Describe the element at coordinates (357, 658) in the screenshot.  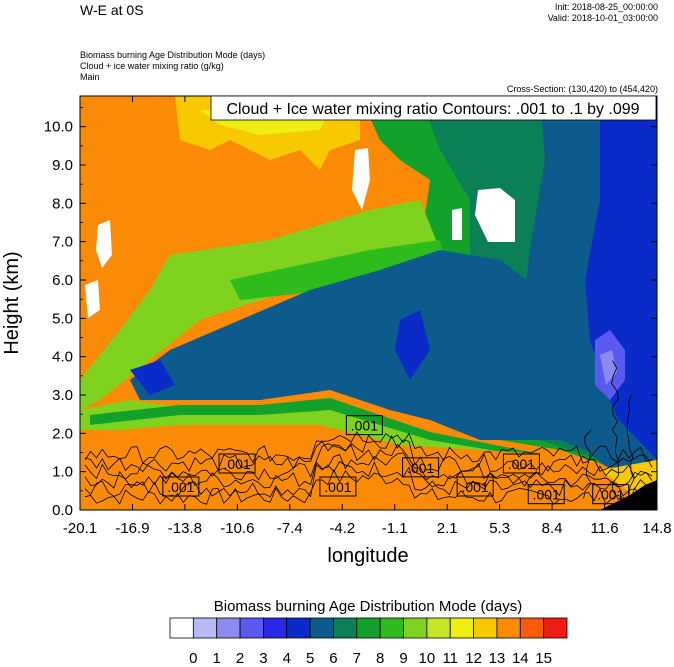
I see `colorbar-label: 7` at that location.